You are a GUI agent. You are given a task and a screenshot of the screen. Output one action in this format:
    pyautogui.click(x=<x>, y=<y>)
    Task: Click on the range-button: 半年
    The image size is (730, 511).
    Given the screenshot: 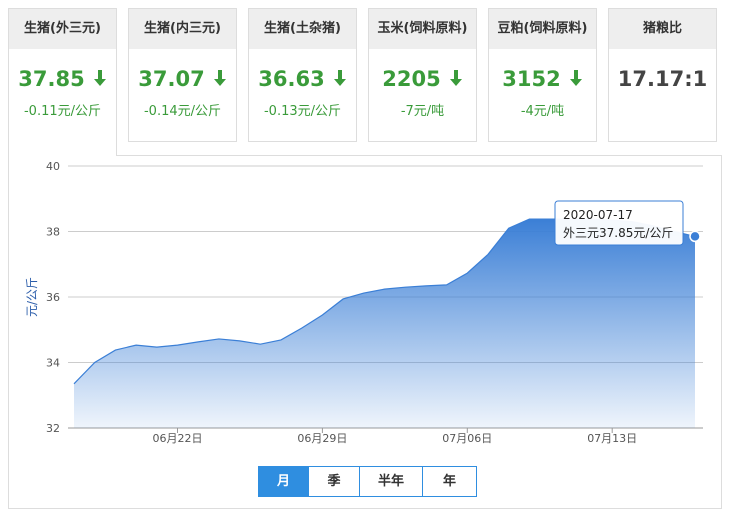 What is the action you would take?
    pyautogui.click(x=390, y=481)
    